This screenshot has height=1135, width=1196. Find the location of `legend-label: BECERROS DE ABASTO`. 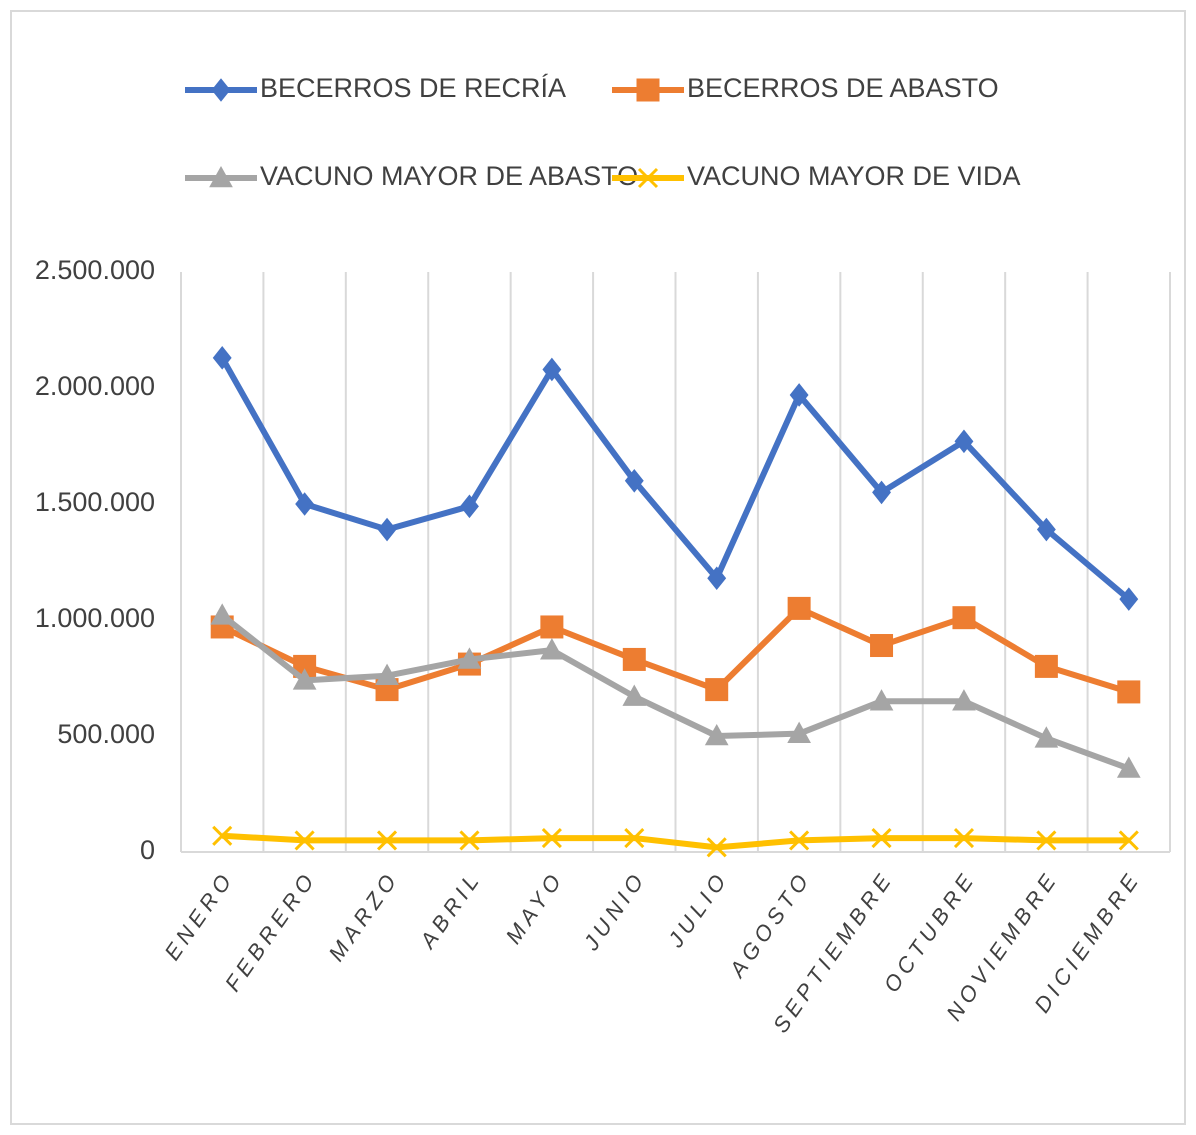

legend-label: BECERROS DE ABASTO is located at coordinates (843, 88).